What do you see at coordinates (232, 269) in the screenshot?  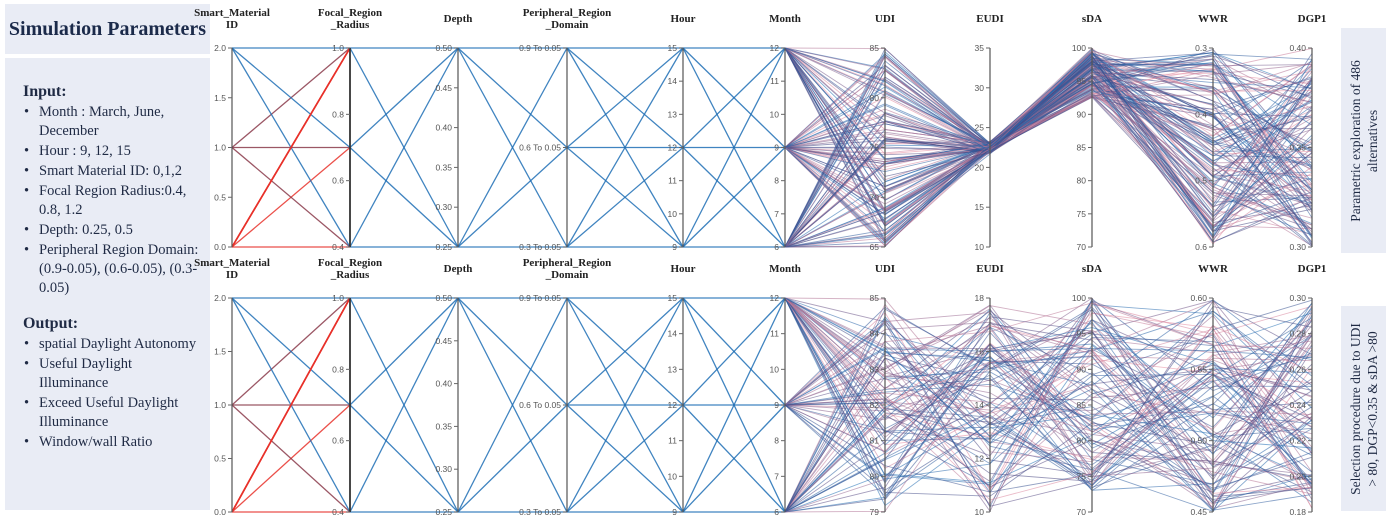 I see `axis-title: Smart_Material ID` at bounding box center [232, 269].